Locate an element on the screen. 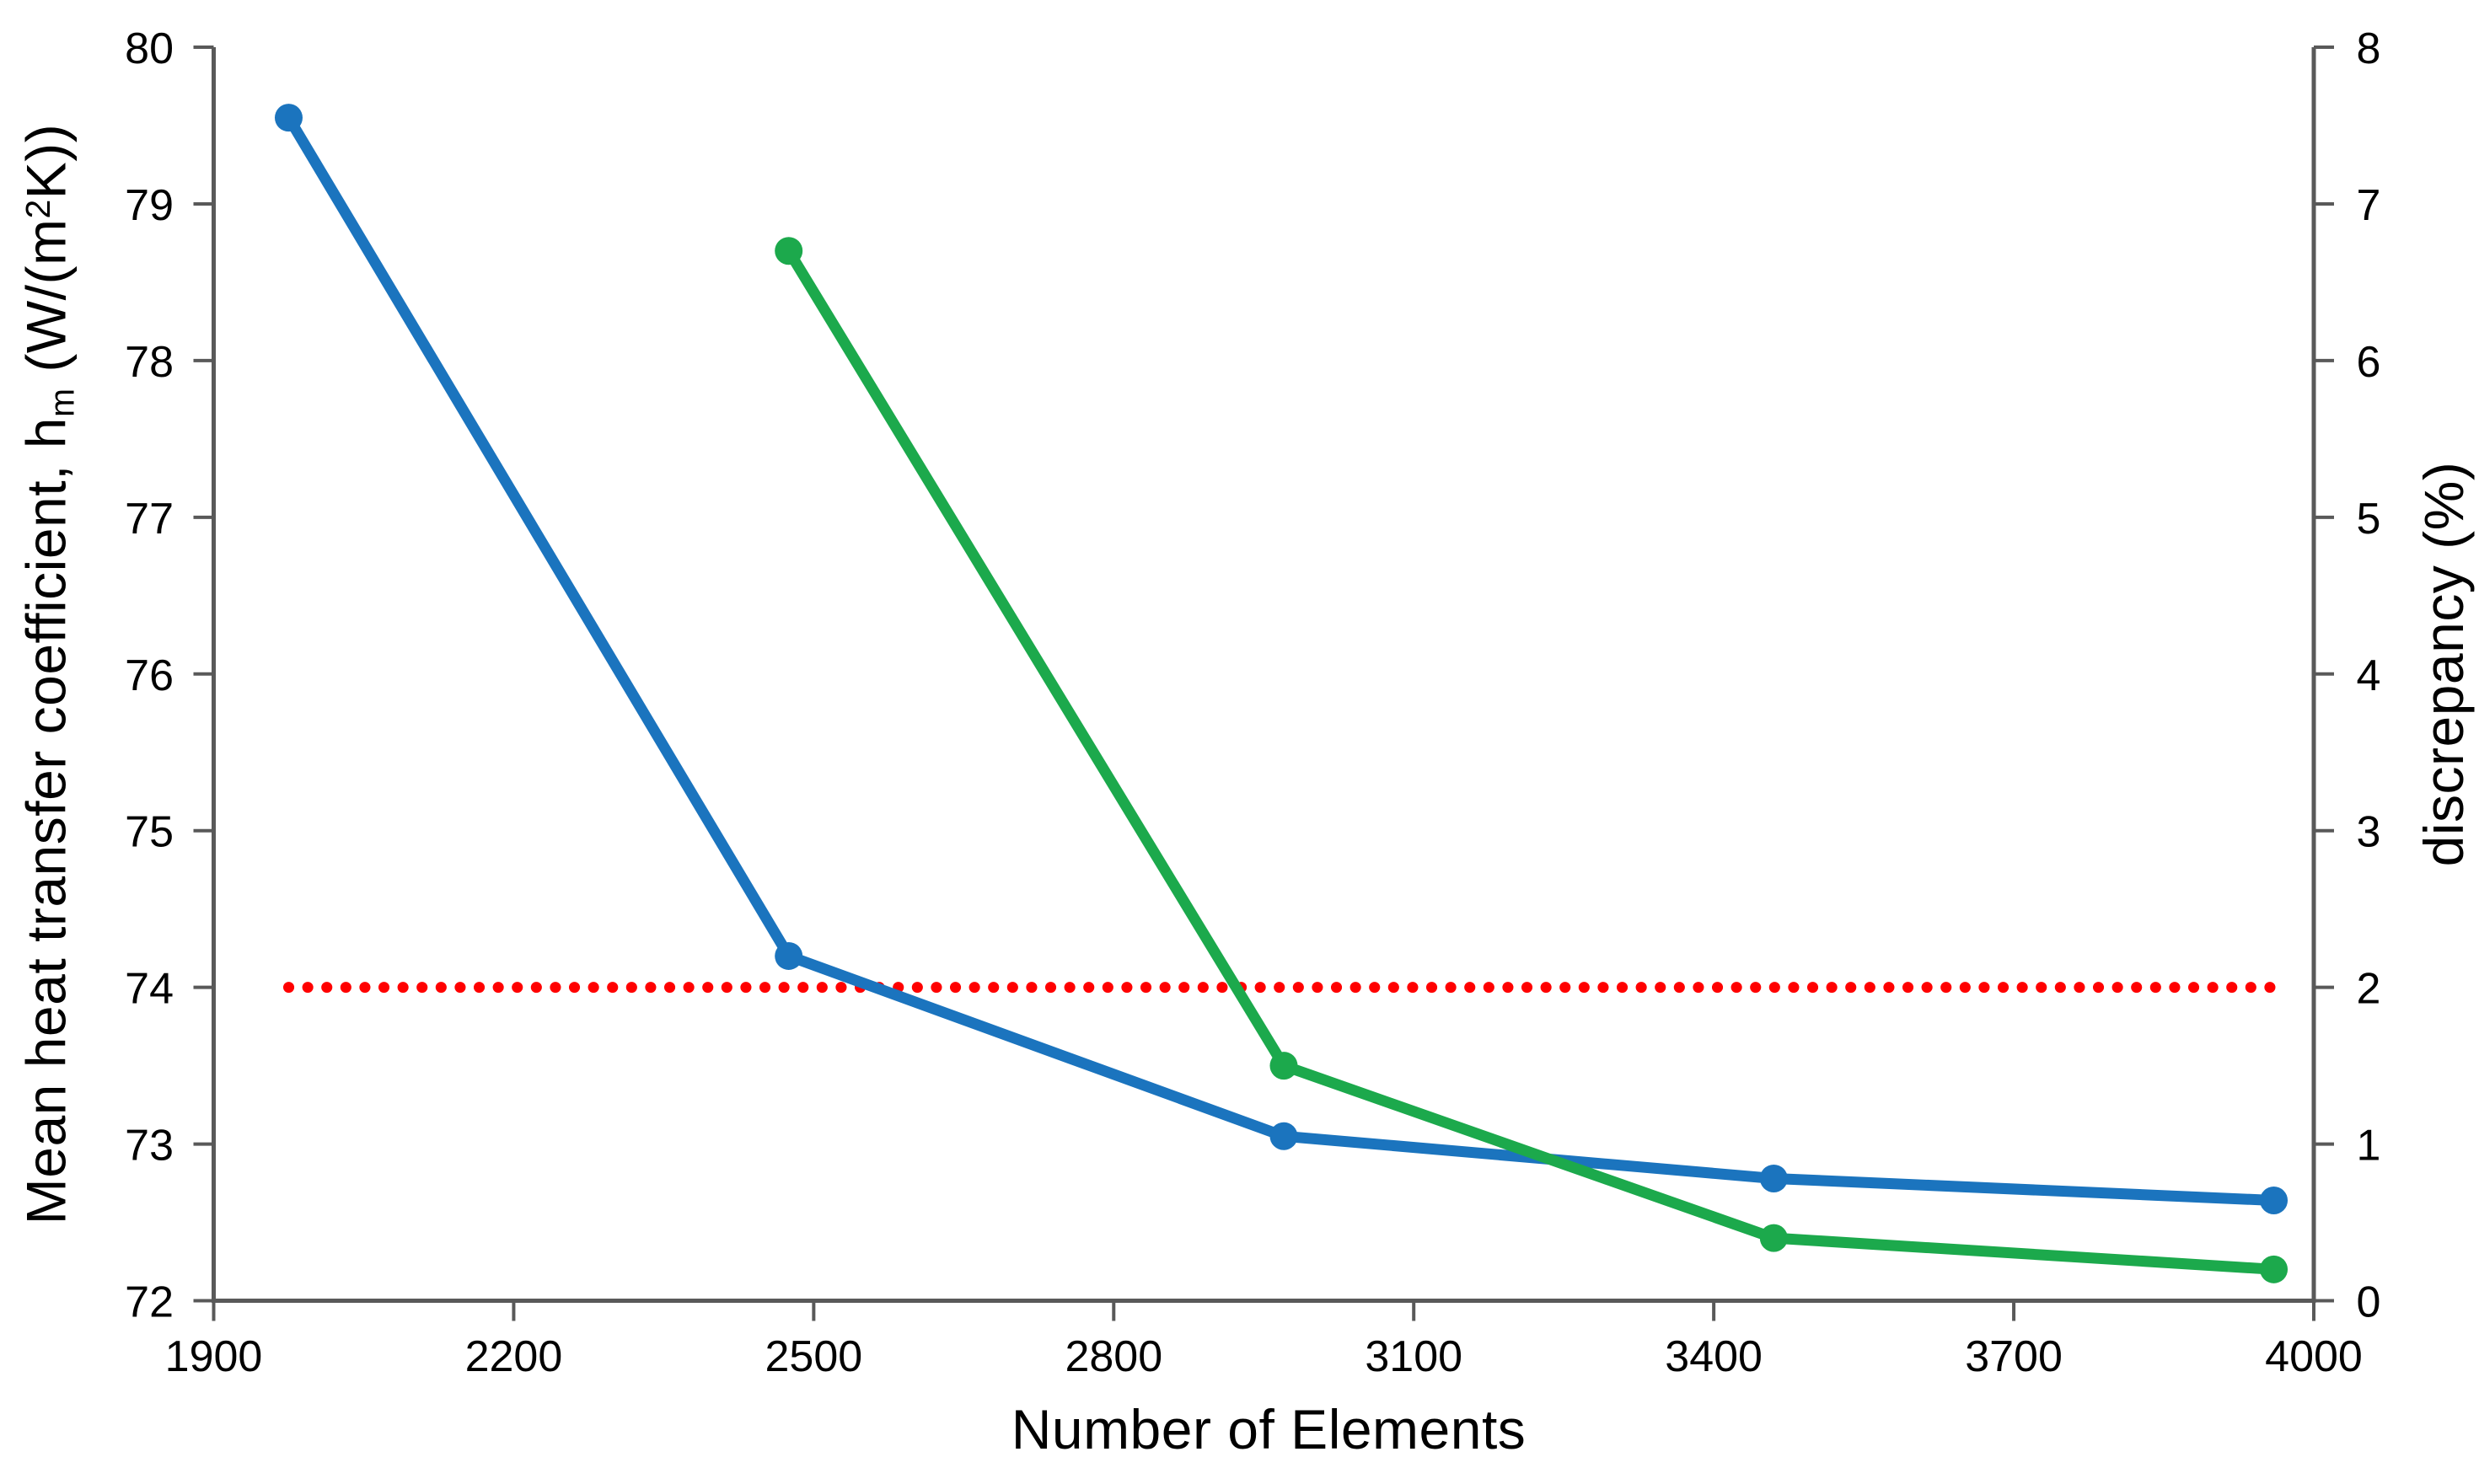  left-y-axis-title-units: (W/(m is located at coordinates (46, 303).